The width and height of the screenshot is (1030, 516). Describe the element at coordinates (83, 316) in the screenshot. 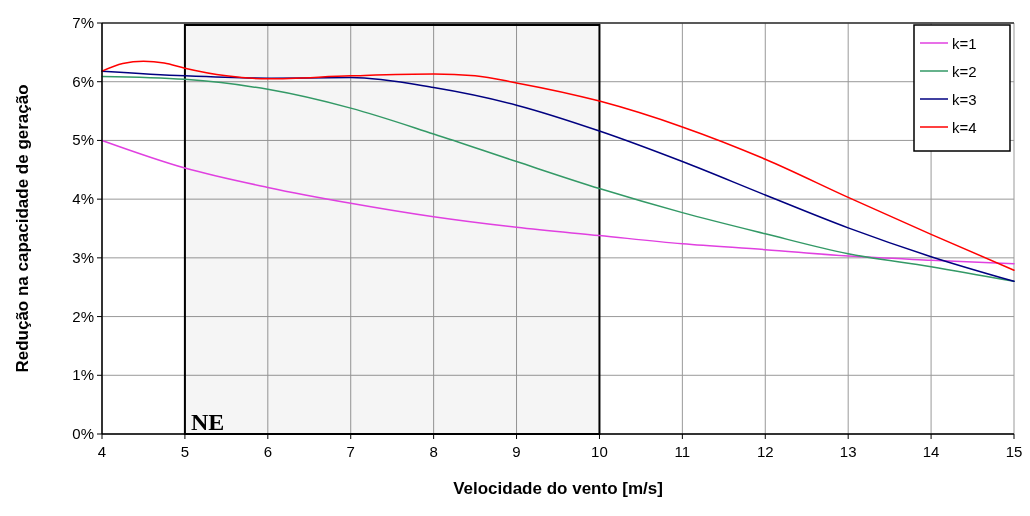

I see `y-tick-label: 2%` at that location.